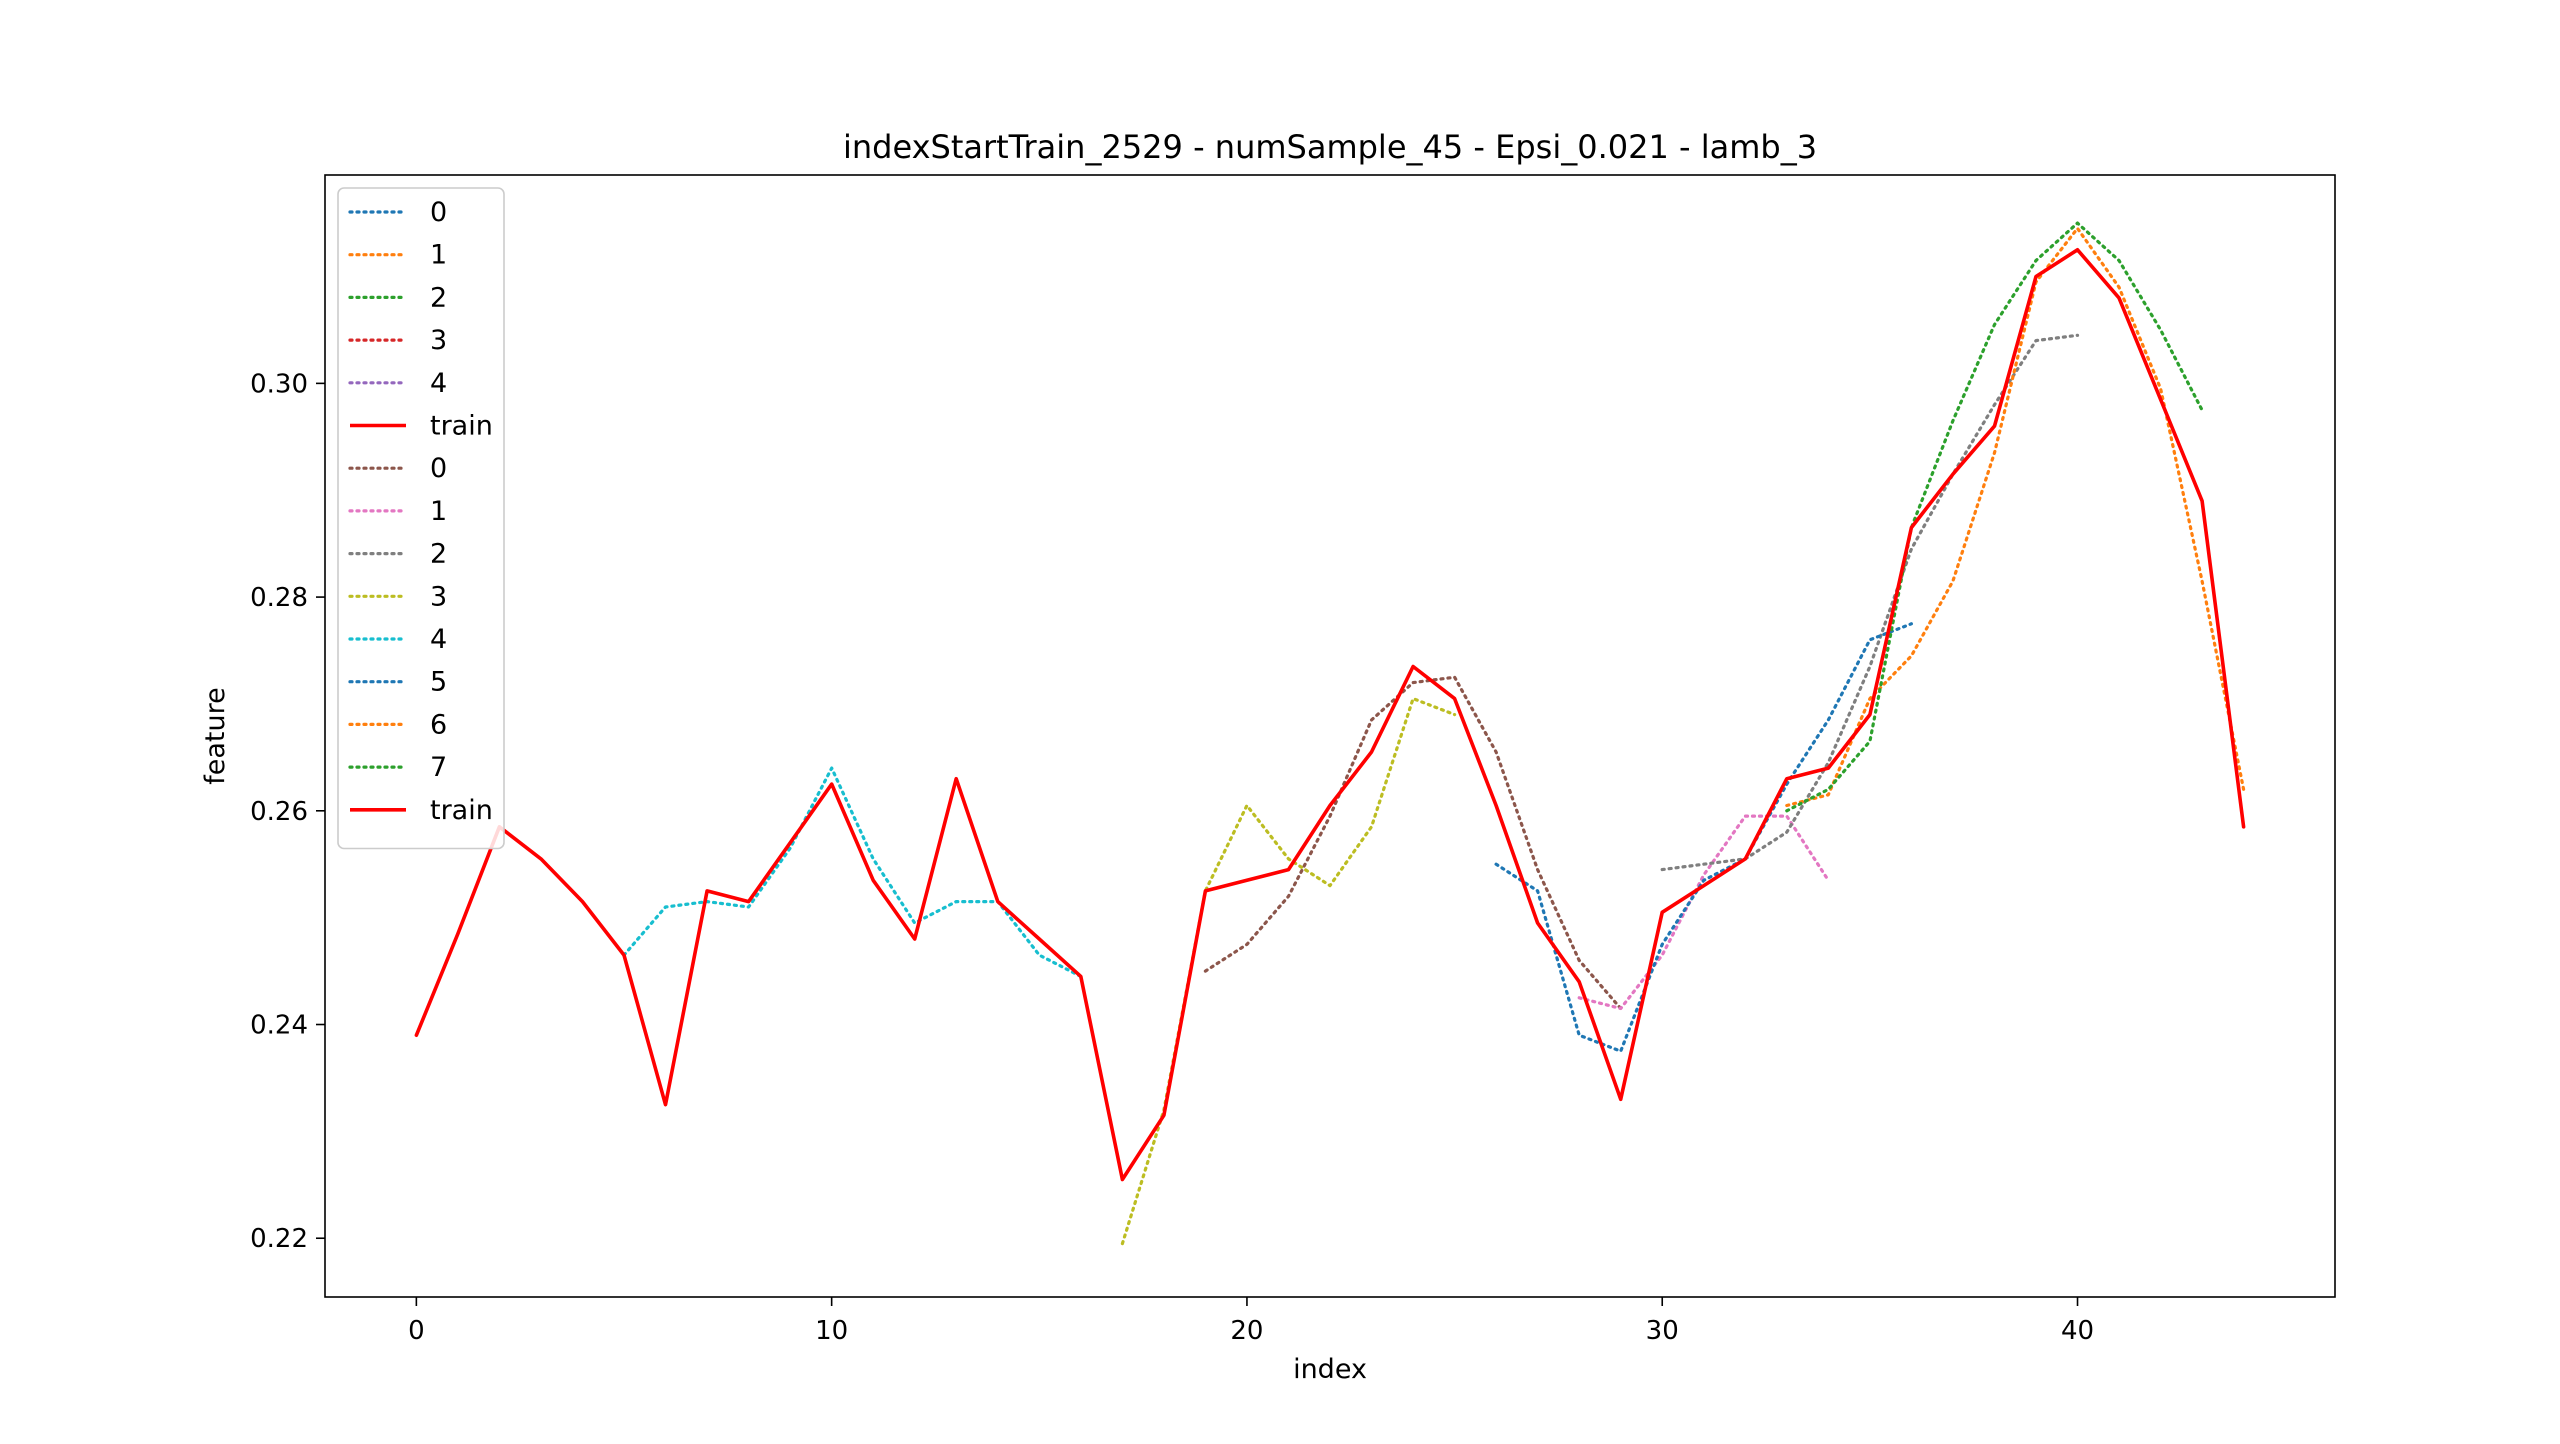 The image size is (2560, 1444). Describe the element at coordinates (279, 384) in the screenshot. I see `y-tick-label: 0.30` at that location.